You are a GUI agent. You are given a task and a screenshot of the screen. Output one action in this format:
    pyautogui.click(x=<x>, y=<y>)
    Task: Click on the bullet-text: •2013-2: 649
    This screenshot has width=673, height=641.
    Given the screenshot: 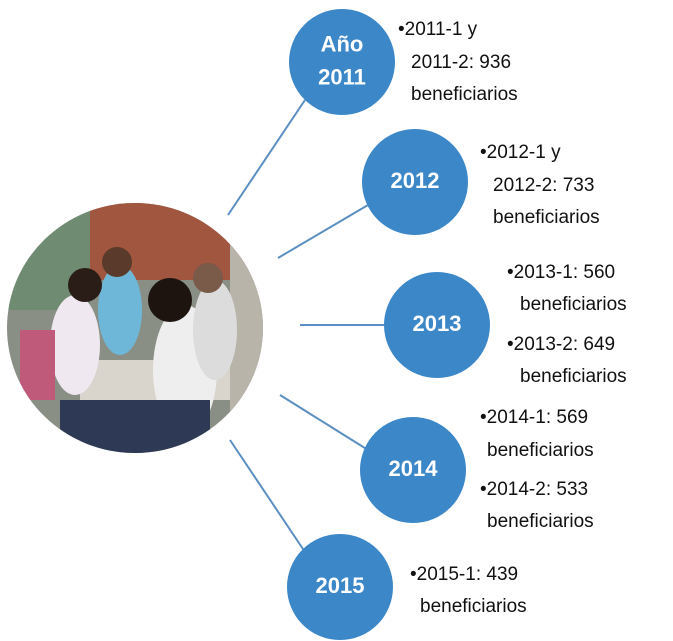 What is the action you would take?
    pyautogui.click(x=561, y=344)
    